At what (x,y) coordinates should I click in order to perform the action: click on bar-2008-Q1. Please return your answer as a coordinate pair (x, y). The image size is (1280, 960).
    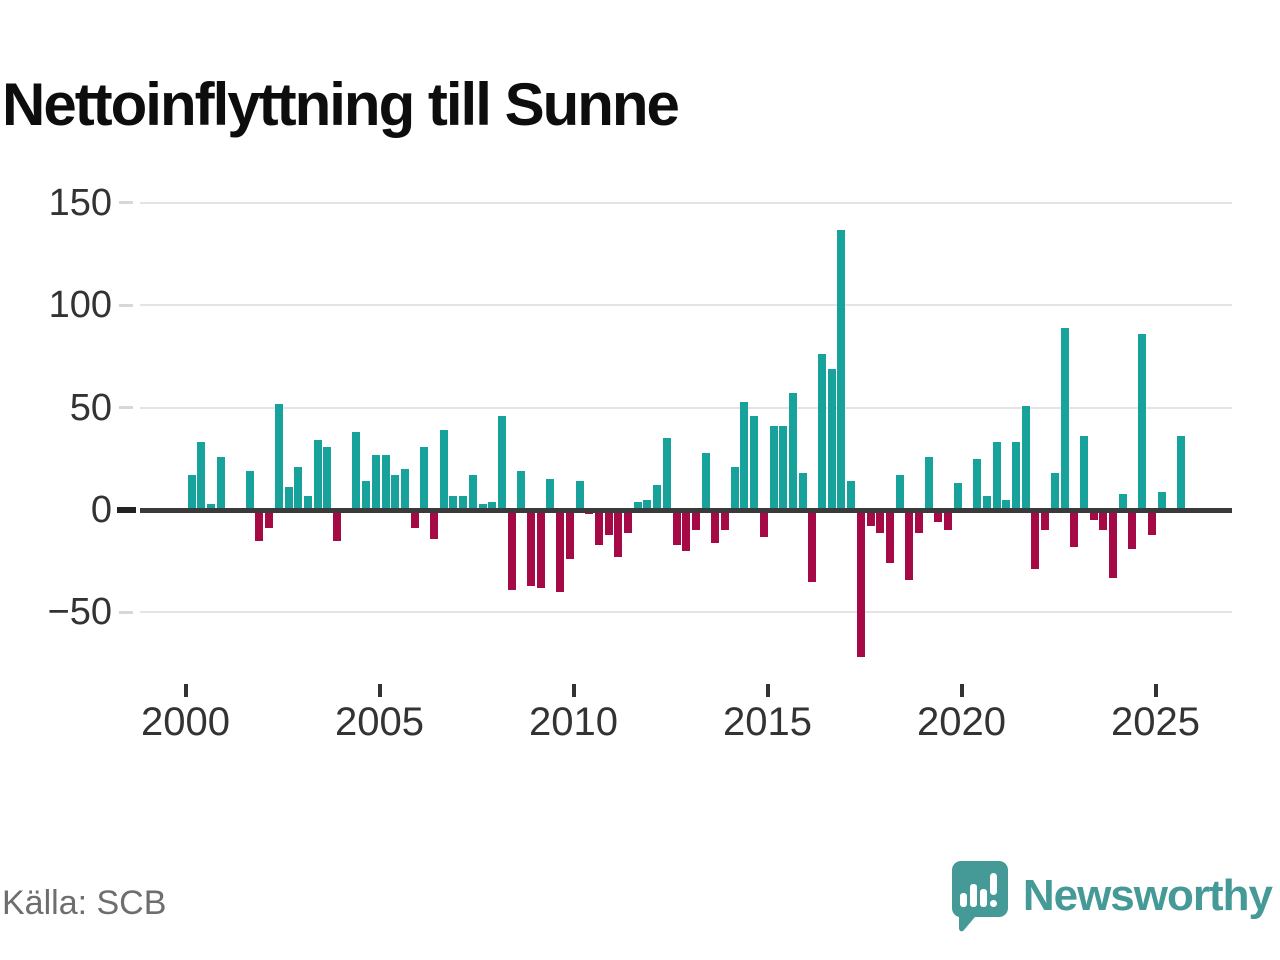
    Looking at the image, I should click on (501, 462).